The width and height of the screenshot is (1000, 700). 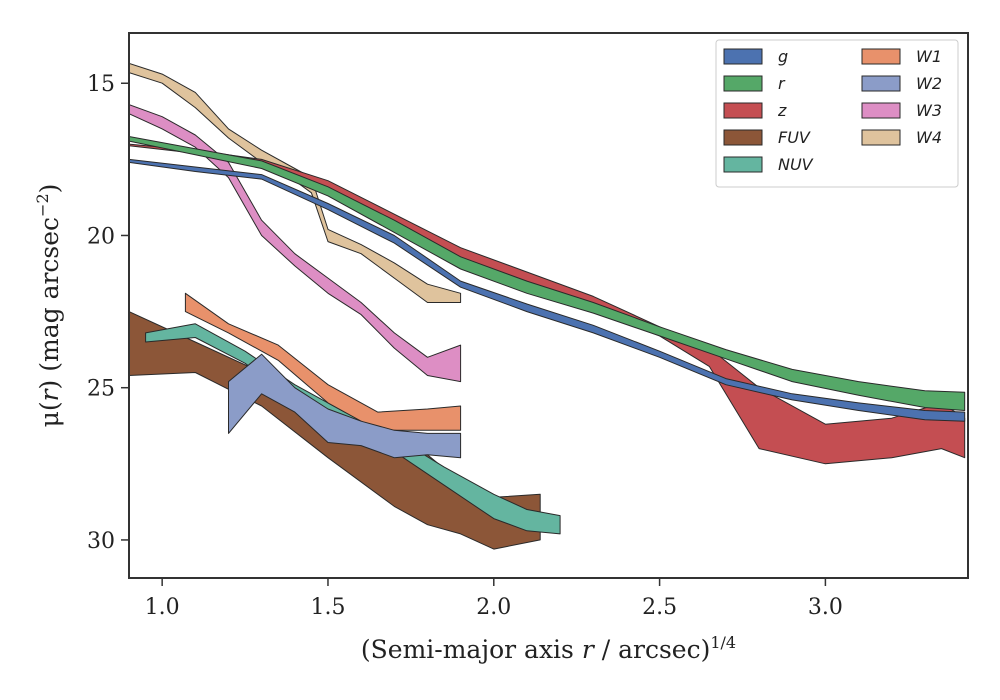 What do you see at coordinates (881, 56) in the screenshot?
I see `legend-swatch-w1` at bounding box center [881, 56].